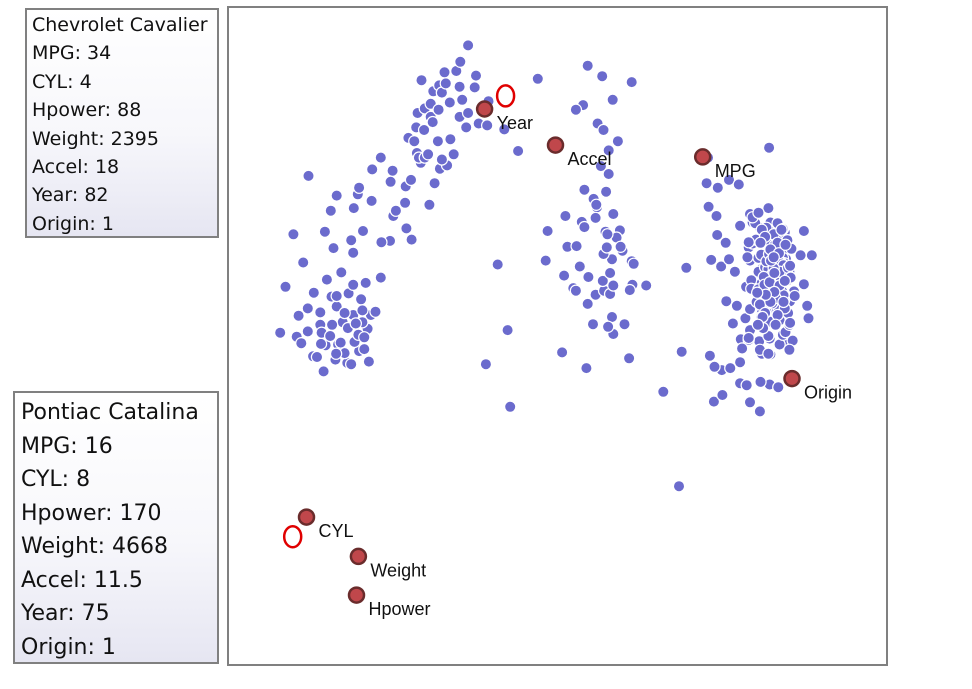 This screenshot has width=972, height=689. I want to click on attribute-point-hpower, so click(356, 595).